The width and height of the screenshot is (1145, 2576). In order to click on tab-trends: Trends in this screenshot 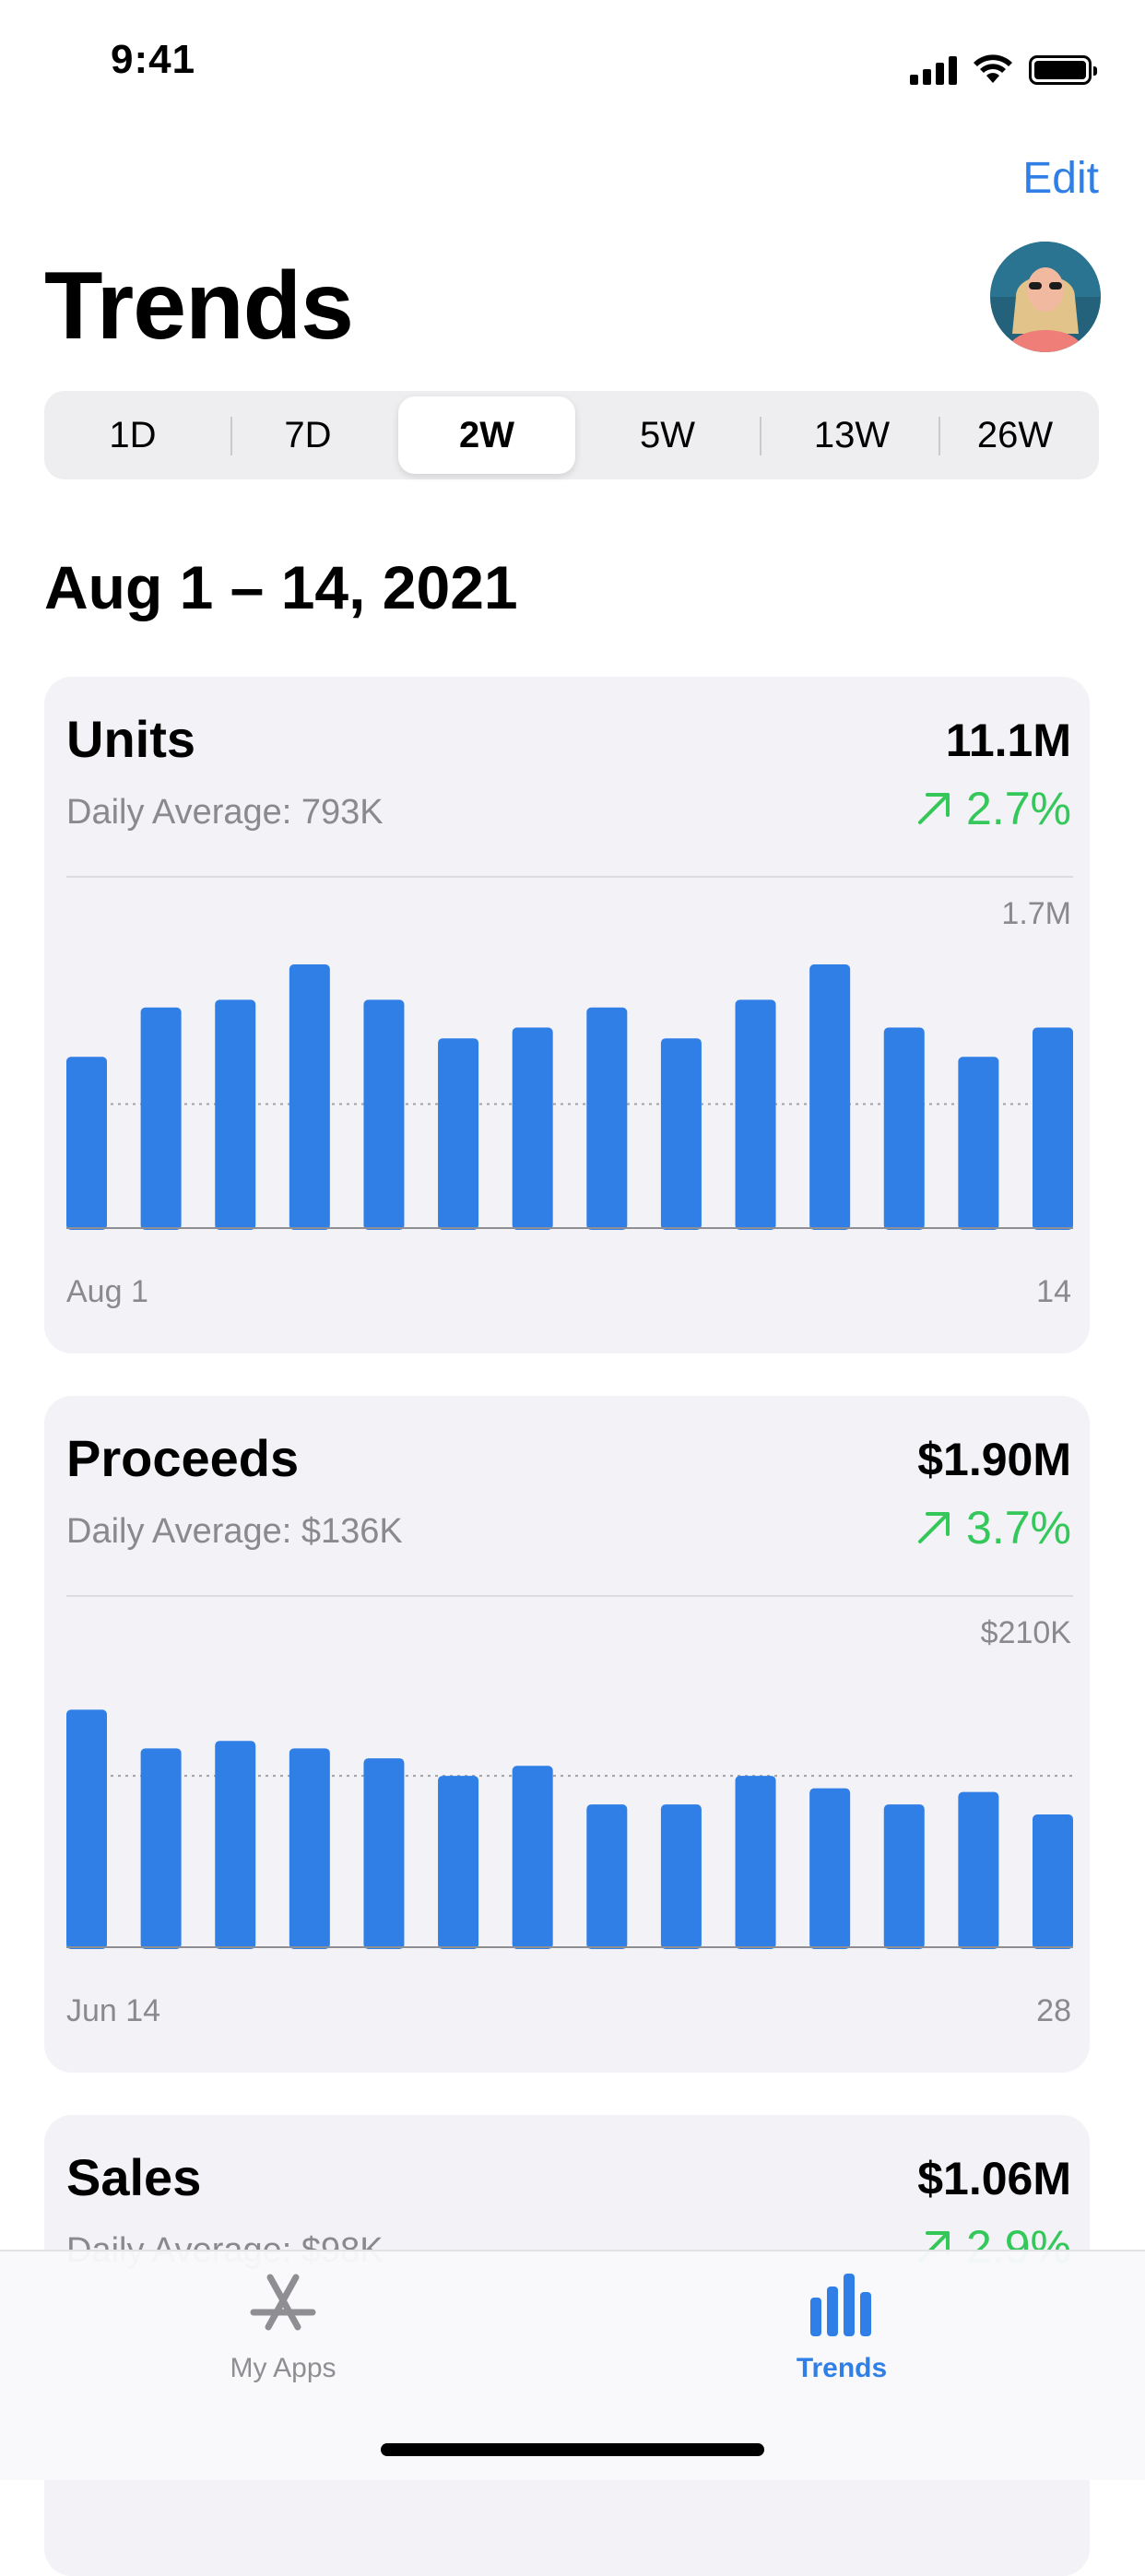, I will do `click(841, 2336)`.